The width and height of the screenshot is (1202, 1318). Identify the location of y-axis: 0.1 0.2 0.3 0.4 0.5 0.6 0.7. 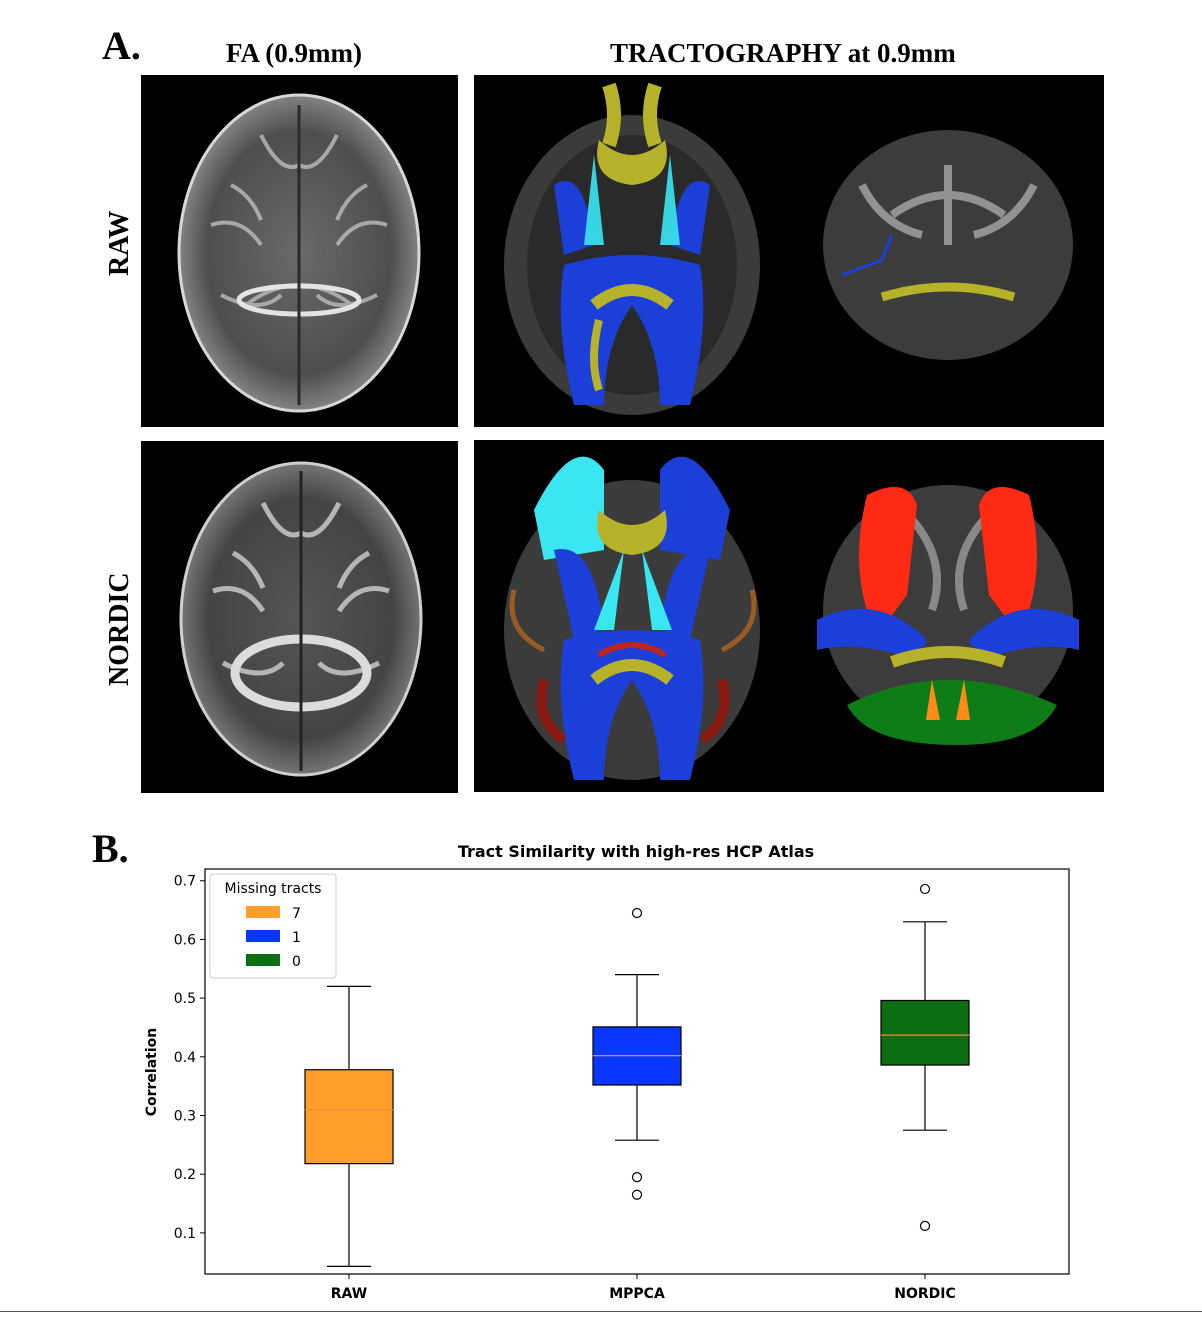
(189, 1058).